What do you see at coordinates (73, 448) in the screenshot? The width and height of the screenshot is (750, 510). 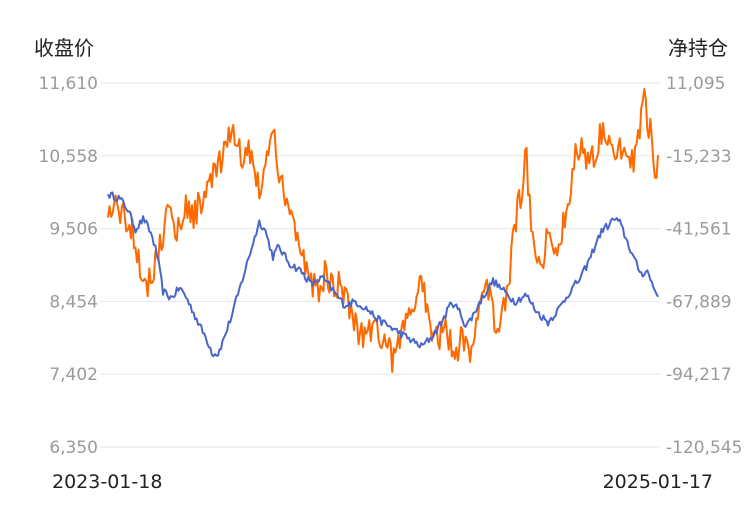 I see `left-tick-label: 6,350` at bounding box center [73, 448].